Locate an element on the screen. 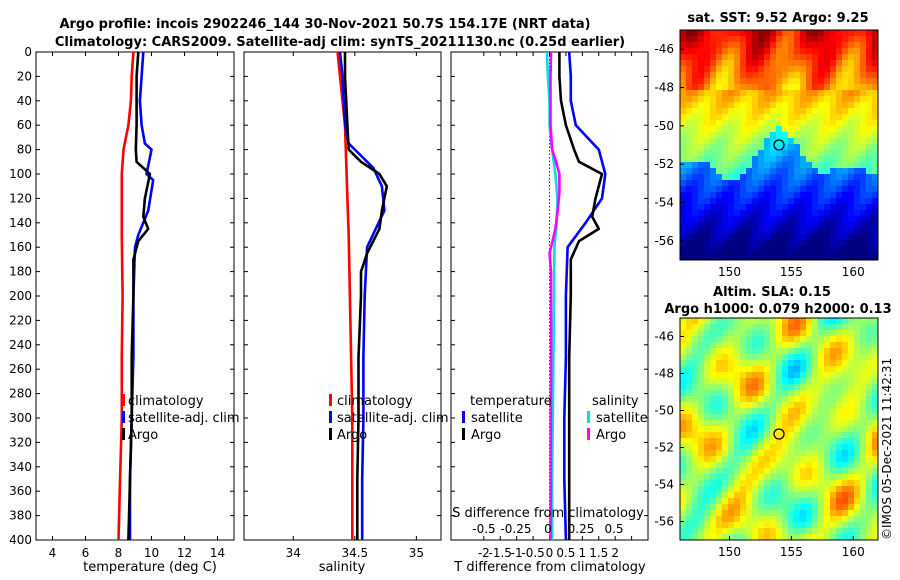 This screenshot has width=900, height=580. series-line-t-argo is located at coordinates (581, 296).